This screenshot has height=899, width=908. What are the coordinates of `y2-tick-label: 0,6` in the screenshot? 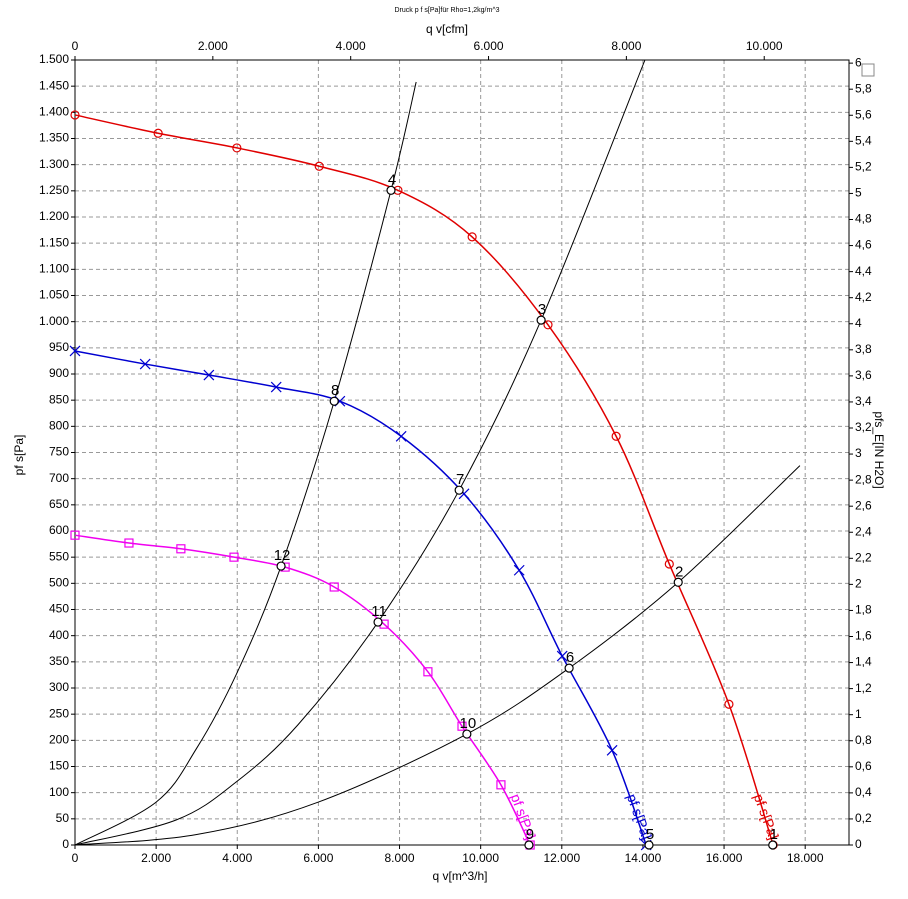 It's located at (863, 766).